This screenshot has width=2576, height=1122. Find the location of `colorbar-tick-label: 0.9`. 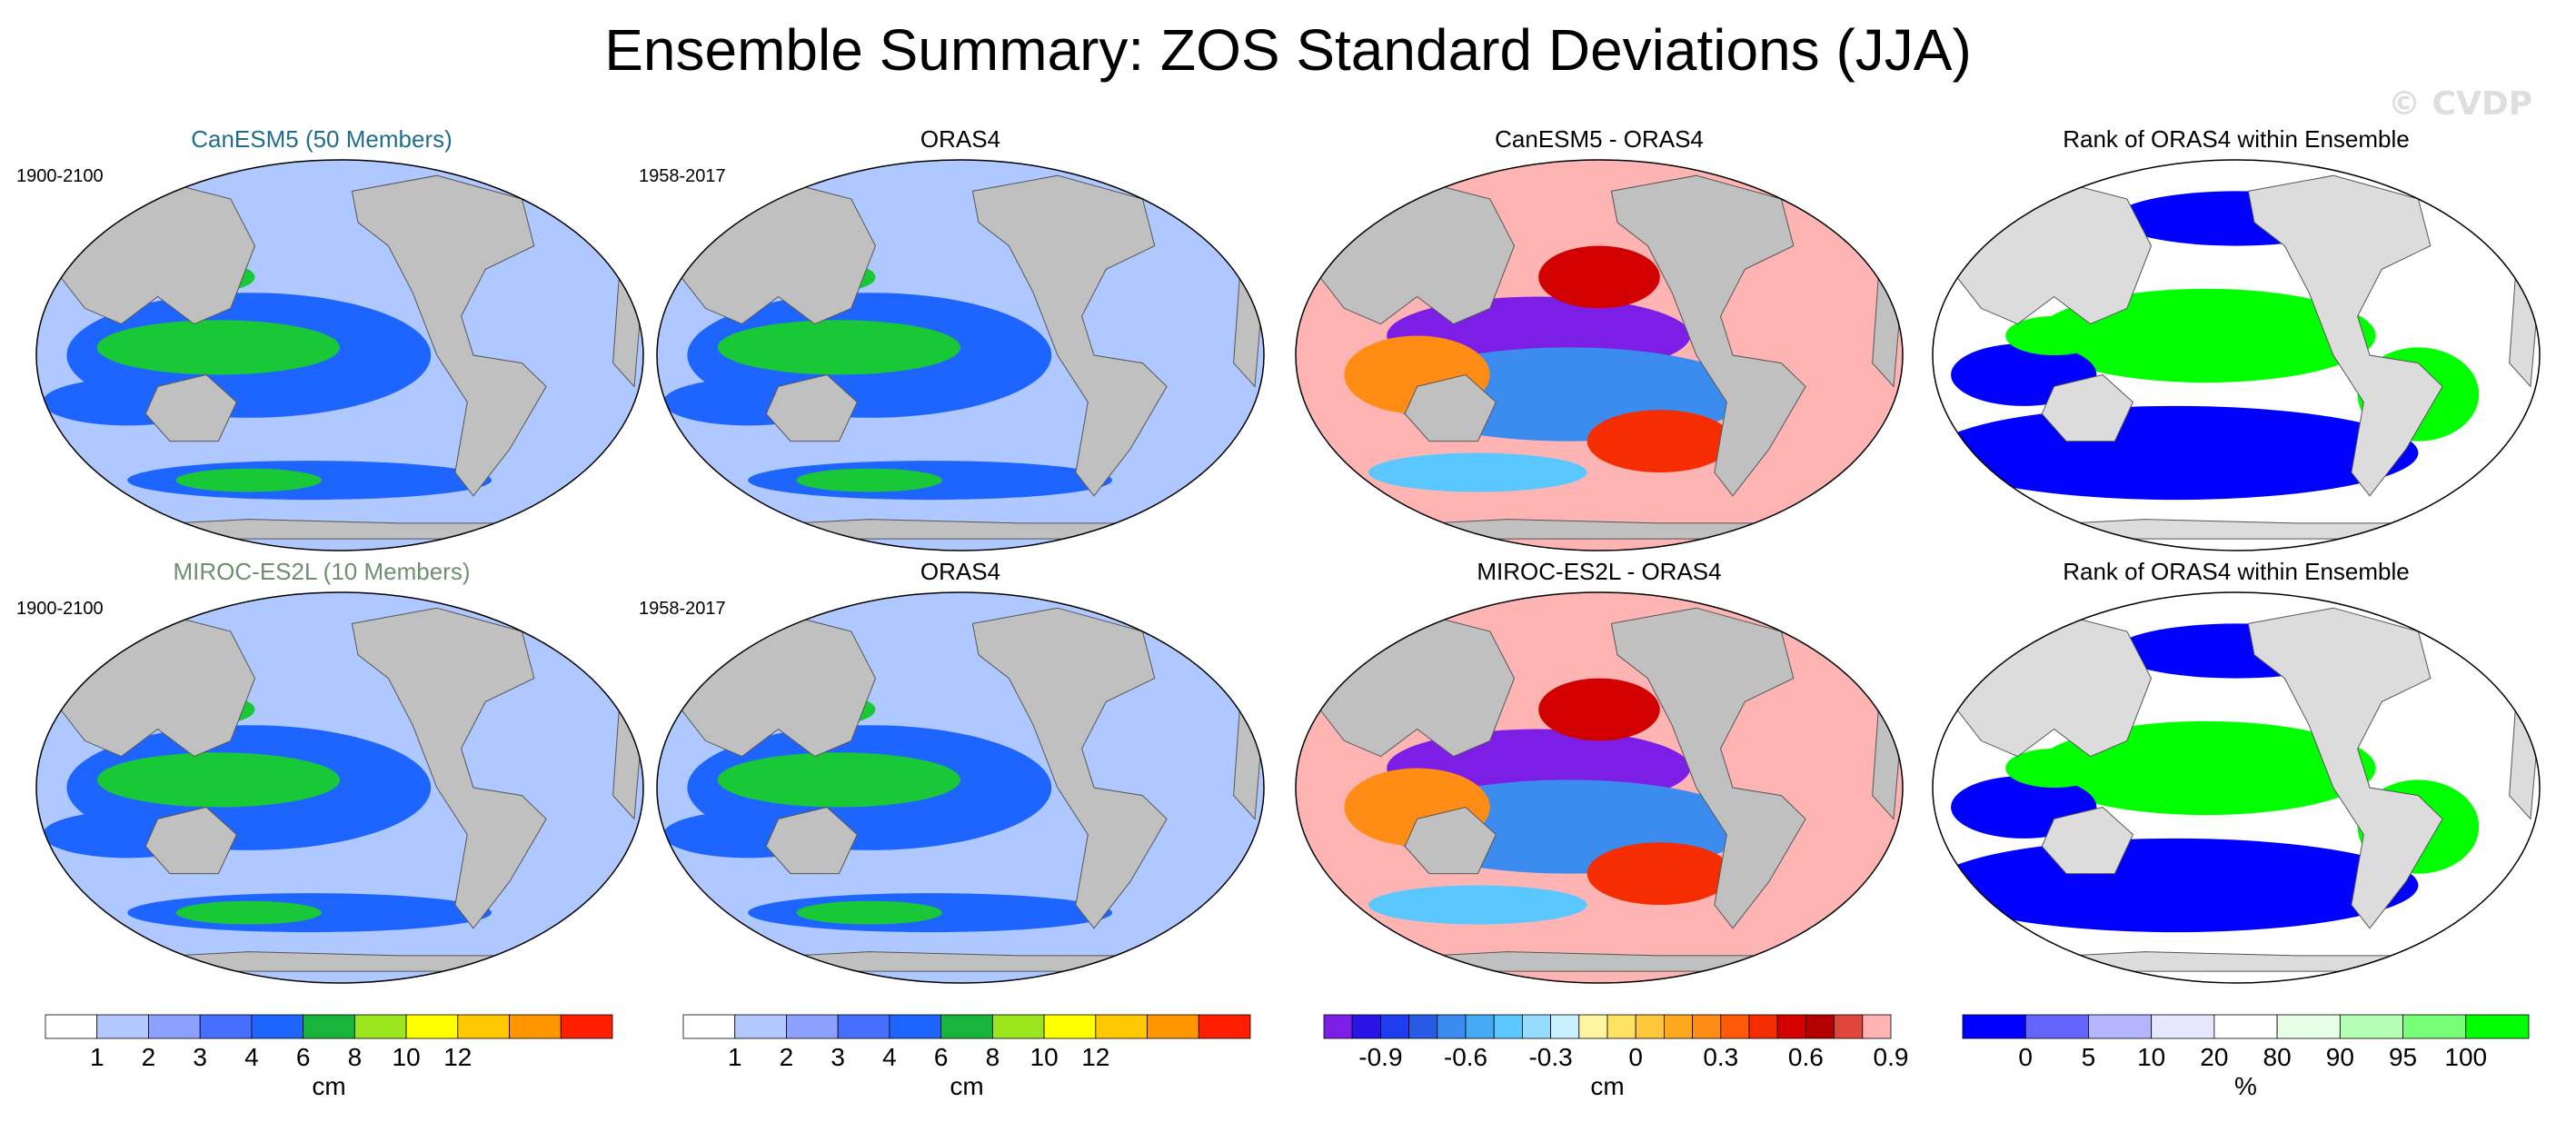

colorbar-tick-label: 0.9 is located at coordinates (1892, 1057).